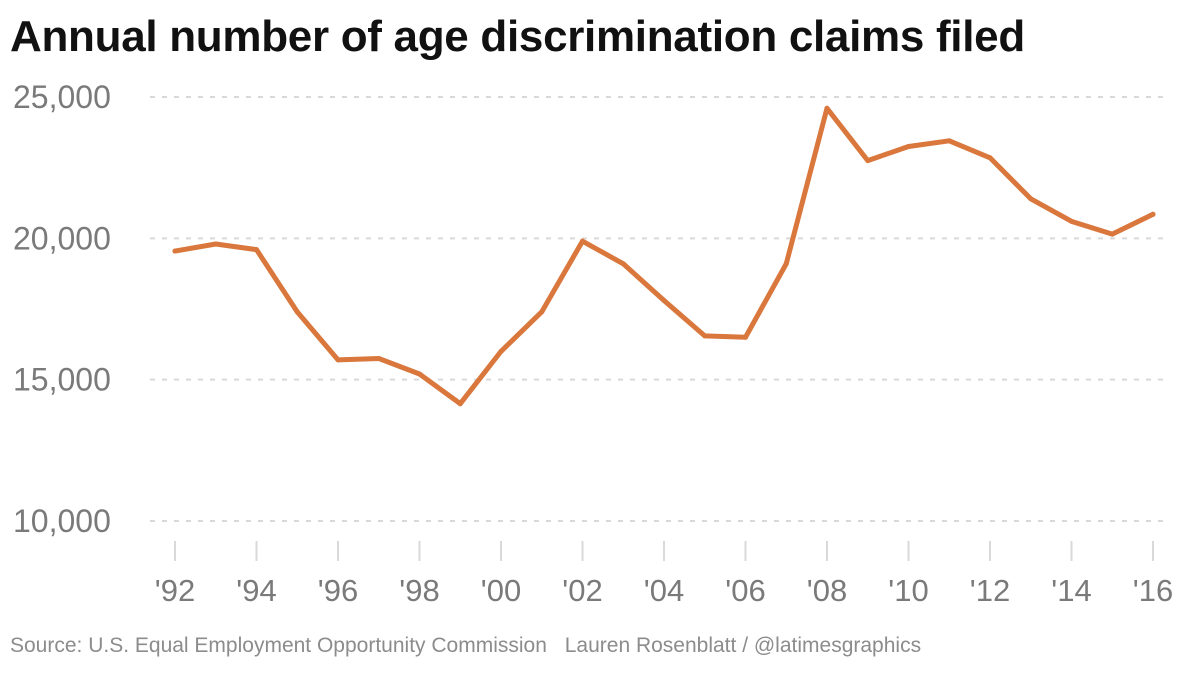 The height and width of the screenshot is (675, 1200). Describe the element at coordinates (62, 521) in the screenshot. I see `y-tick-label: 10,000` at that location.